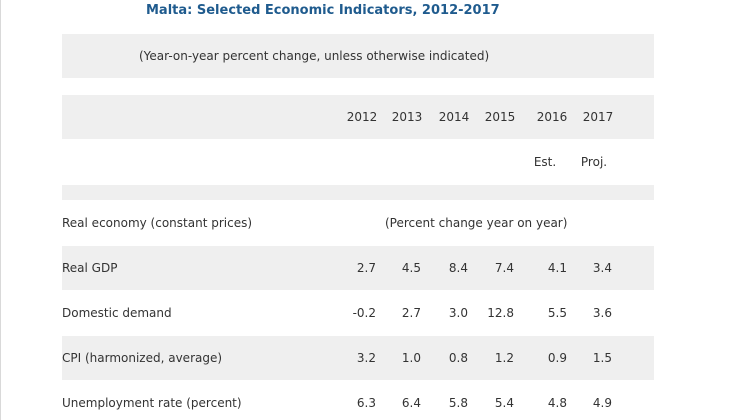  Describe the element at coordinates (602, 403) in the screenshot. I see `table-cell: 4.9` at that location.